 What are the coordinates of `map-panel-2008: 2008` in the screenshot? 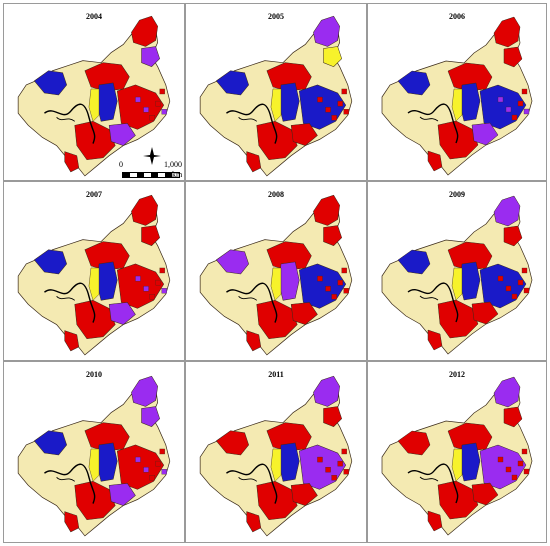 It's located at (276, 271).